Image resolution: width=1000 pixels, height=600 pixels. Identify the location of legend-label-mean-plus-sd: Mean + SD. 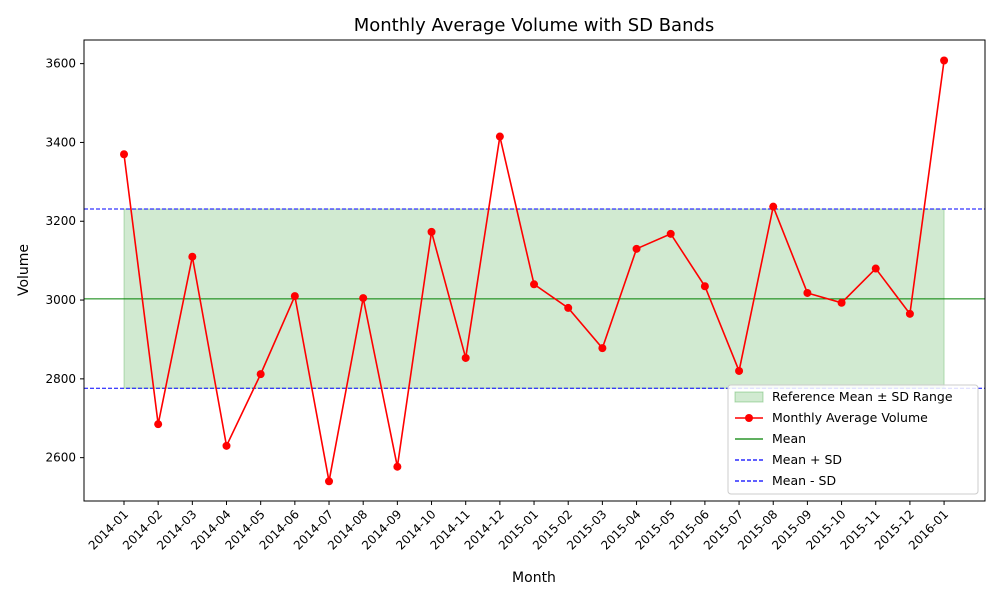
(807, 459).